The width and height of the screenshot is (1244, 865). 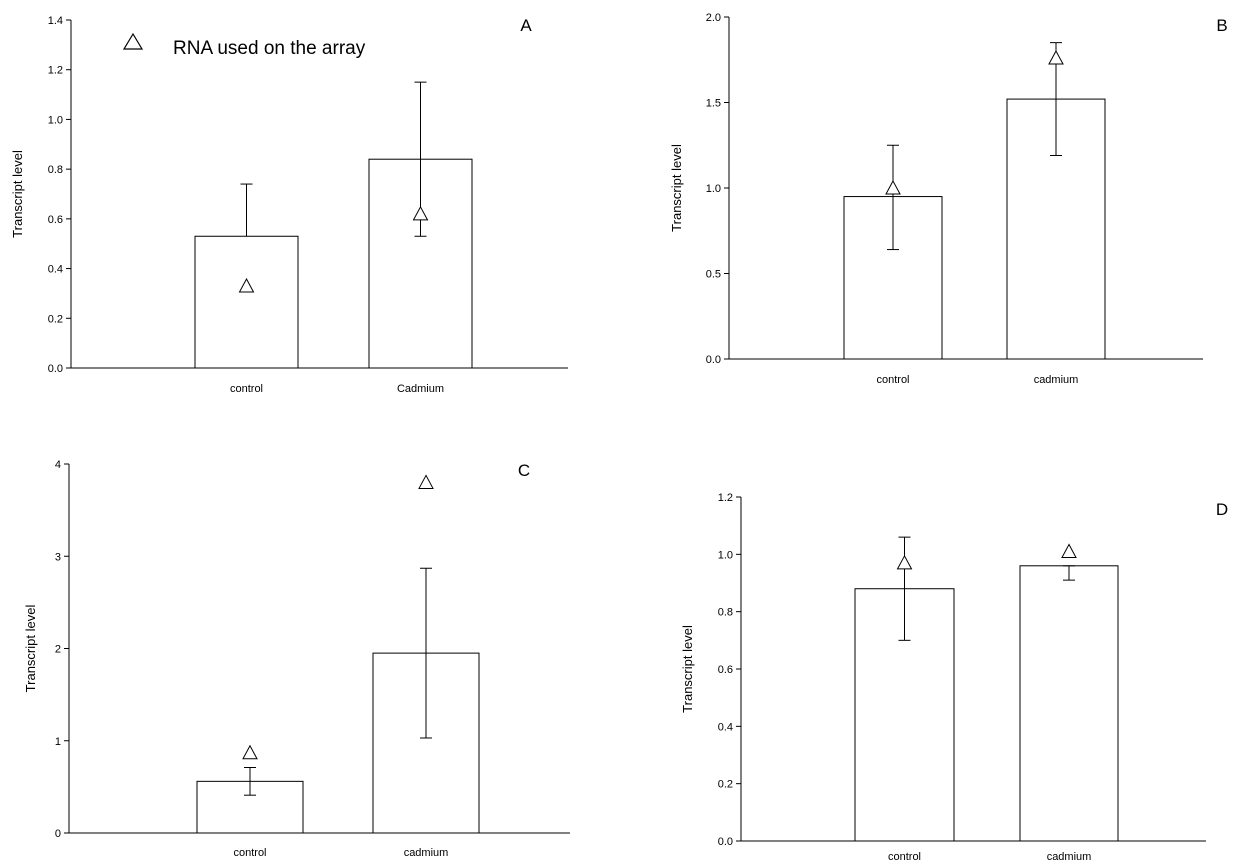 I want to click on panel-letter: D, so click(x=1222, y=509).